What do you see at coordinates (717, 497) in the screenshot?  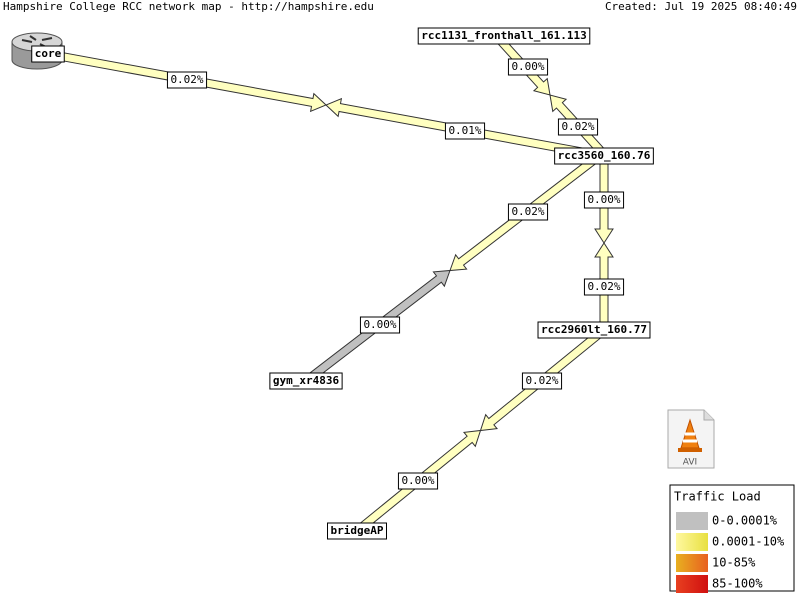 I see `legend-title: Traffic Load` at bounding box center [717, 497].